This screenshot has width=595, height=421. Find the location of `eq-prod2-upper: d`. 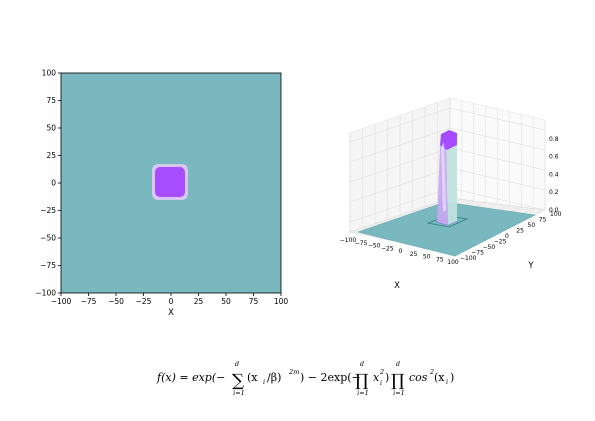

eq-prod2-upper: d is located at coordinates (398, 364).